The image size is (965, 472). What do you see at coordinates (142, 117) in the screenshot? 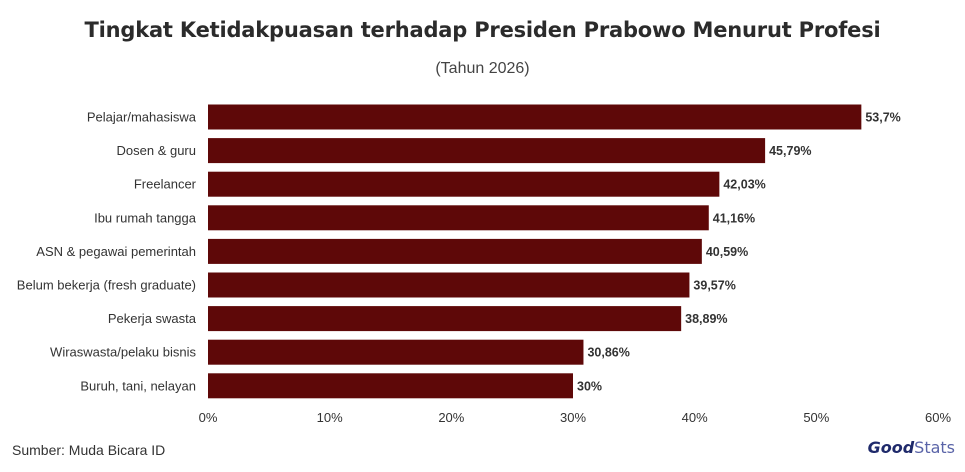
I see `category-label: Pelajar/mahasiswa` at bounding box center [142, 117].